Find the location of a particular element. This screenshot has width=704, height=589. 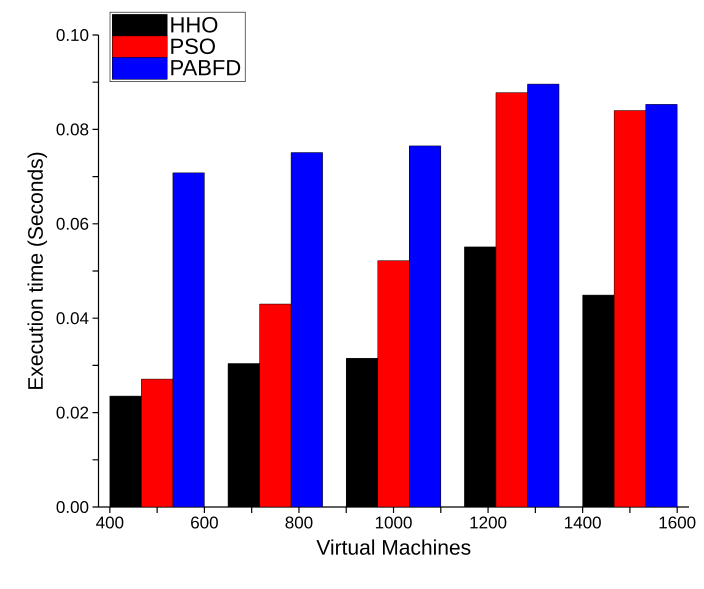

y-axis-title: Execution time (Seconds) is located at coordinates (37, 270).